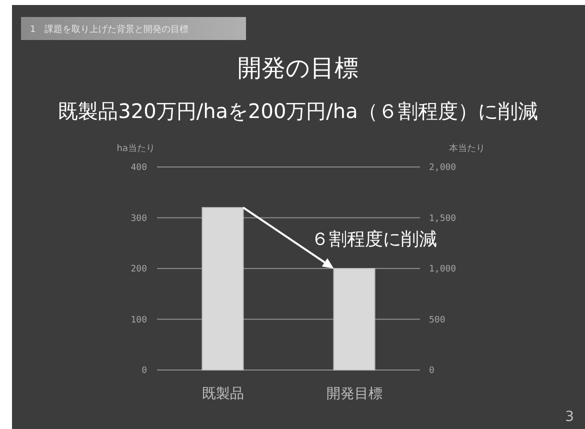 This screenshot has width=585, height=429. What do you see at coordinates (144, 371) in the screenshot?
I see `y-tick-label: 0` at bounding box center [144, 371].